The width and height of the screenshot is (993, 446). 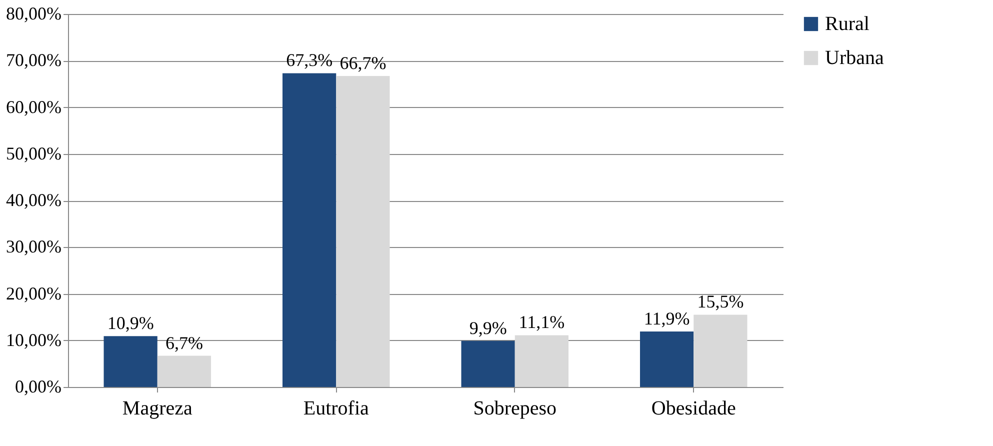 What do you see at coordinates (34, 106) in the screenshot?
I see `y-tick-label: 60,00%` at bounding box center [34, 106].